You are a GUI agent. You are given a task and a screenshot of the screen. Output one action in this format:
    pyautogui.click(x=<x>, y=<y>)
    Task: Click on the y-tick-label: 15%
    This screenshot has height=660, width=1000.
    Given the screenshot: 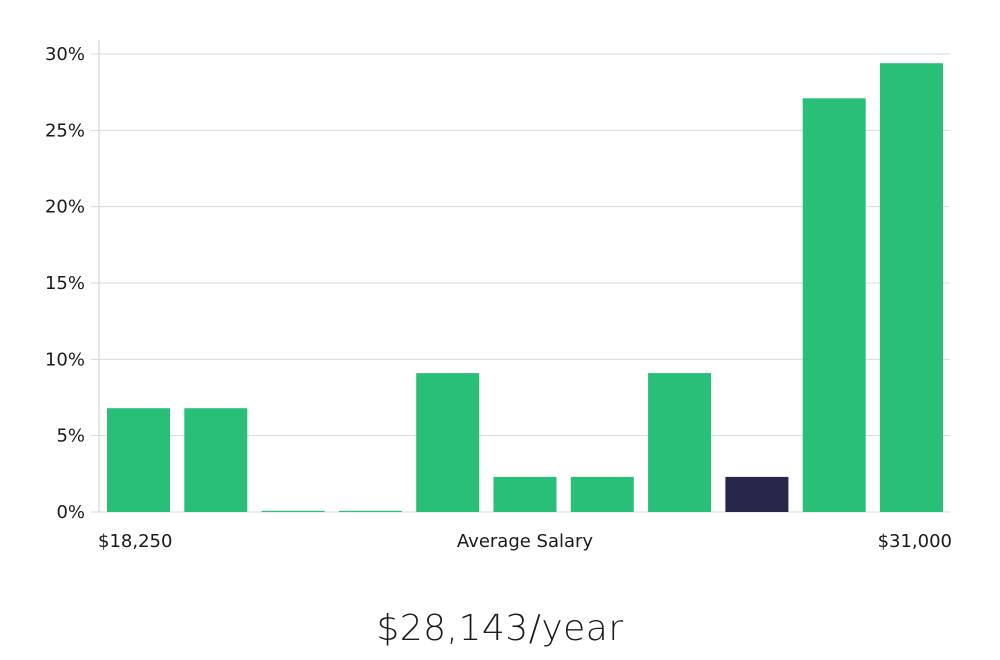 What is the action you would take?
    pyautogui.click(x=65, y=283)
    